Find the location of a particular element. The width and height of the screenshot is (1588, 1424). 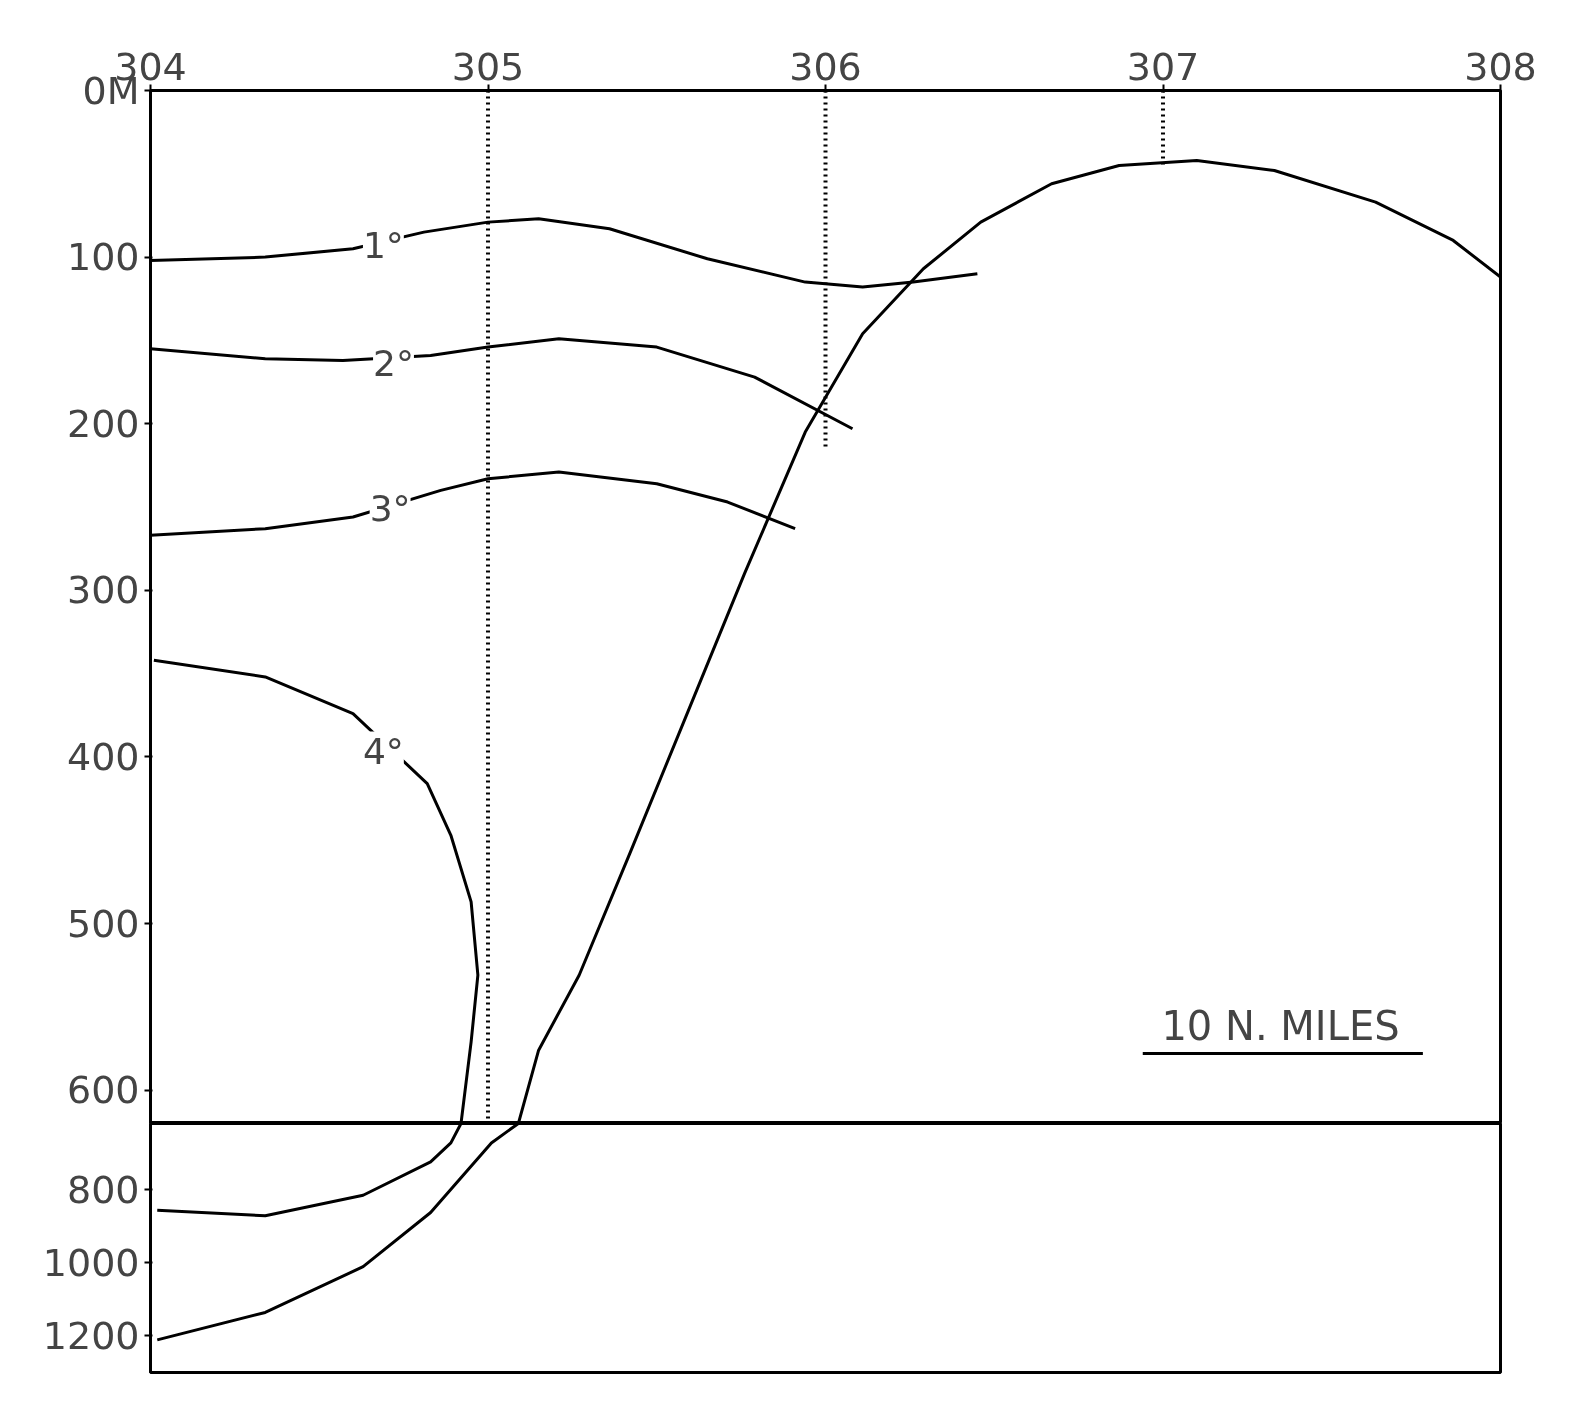

annotation: 4° is located at coordinates (383, 752).